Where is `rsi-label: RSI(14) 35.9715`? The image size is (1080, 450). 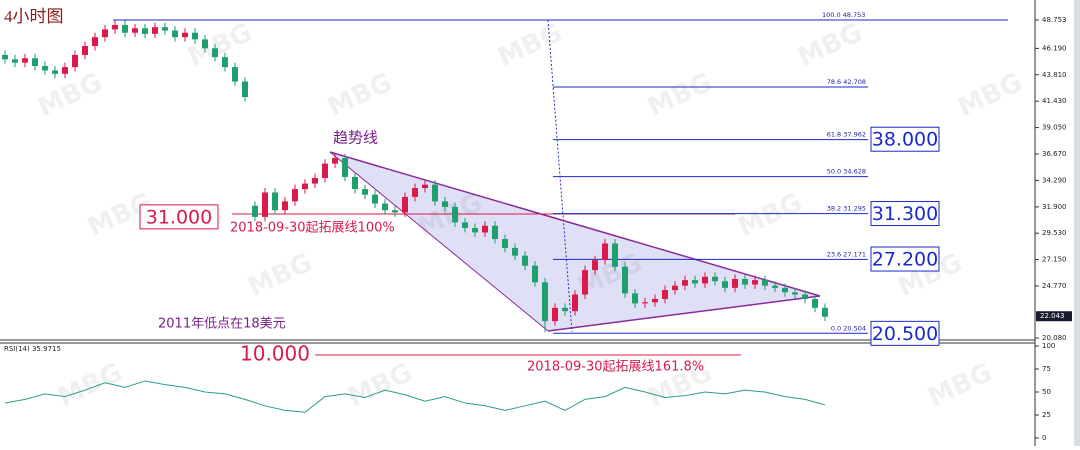 rsi-label: RSI(14) 35.9715 is located at coordinates (32, 349).